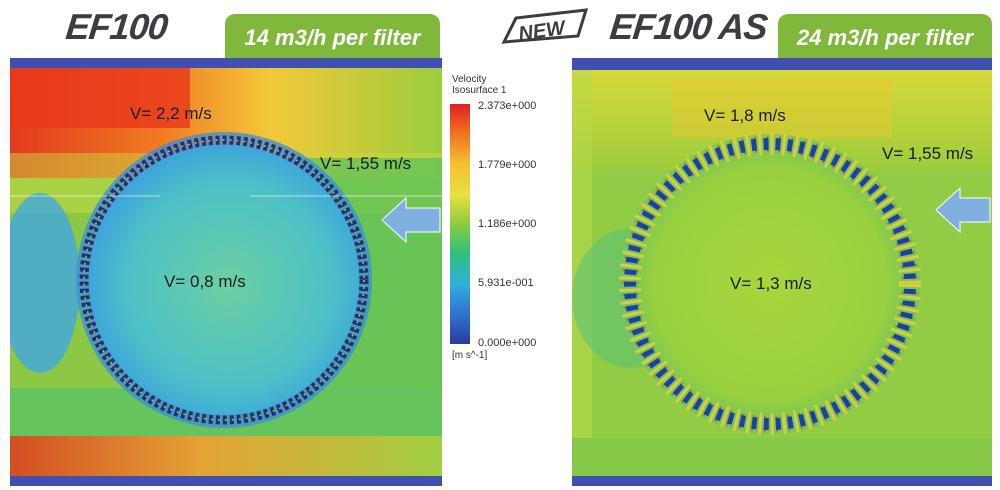  What do you see at coordinates (460, 224) in the screenshot?
I see `legend-colorbar` at bounding box center [460, 224].